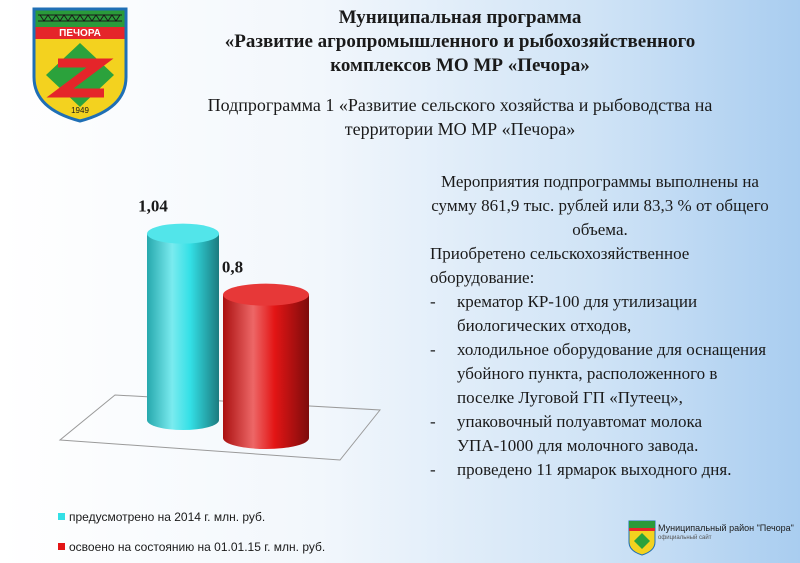 The height and width of the screenshot is (563, 800). Describe the element at coordinates (642, 538) in the screenshot. I see `mini-emblem-icon` at that location.